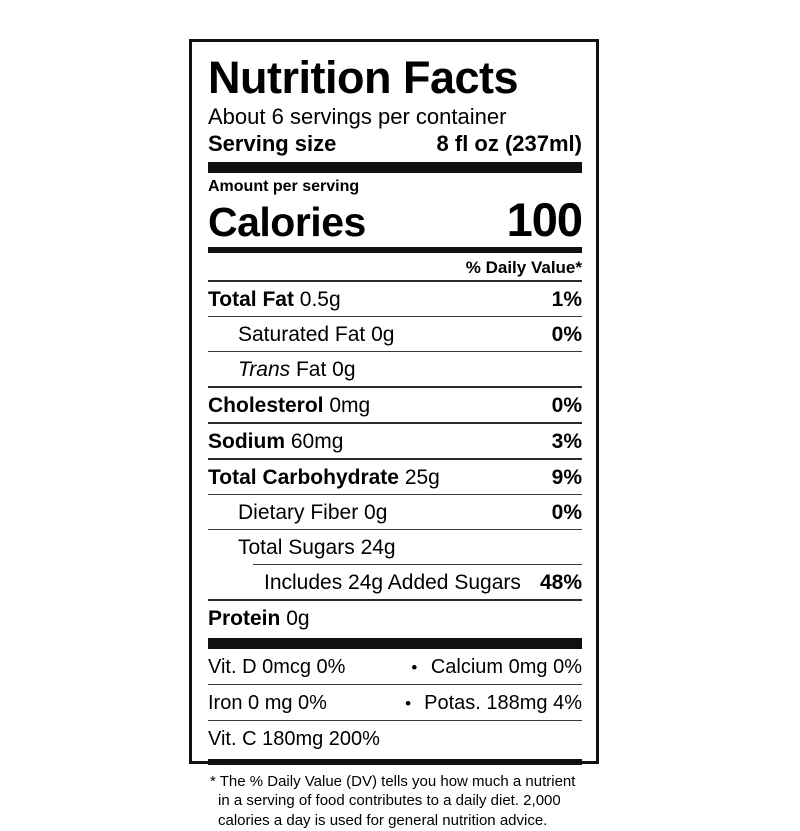  What do you see at coordinates (350, 405) in the screenshot?
I see `nutrient-amount-cholesterol: 0mg` at bounding box center [350, 405].